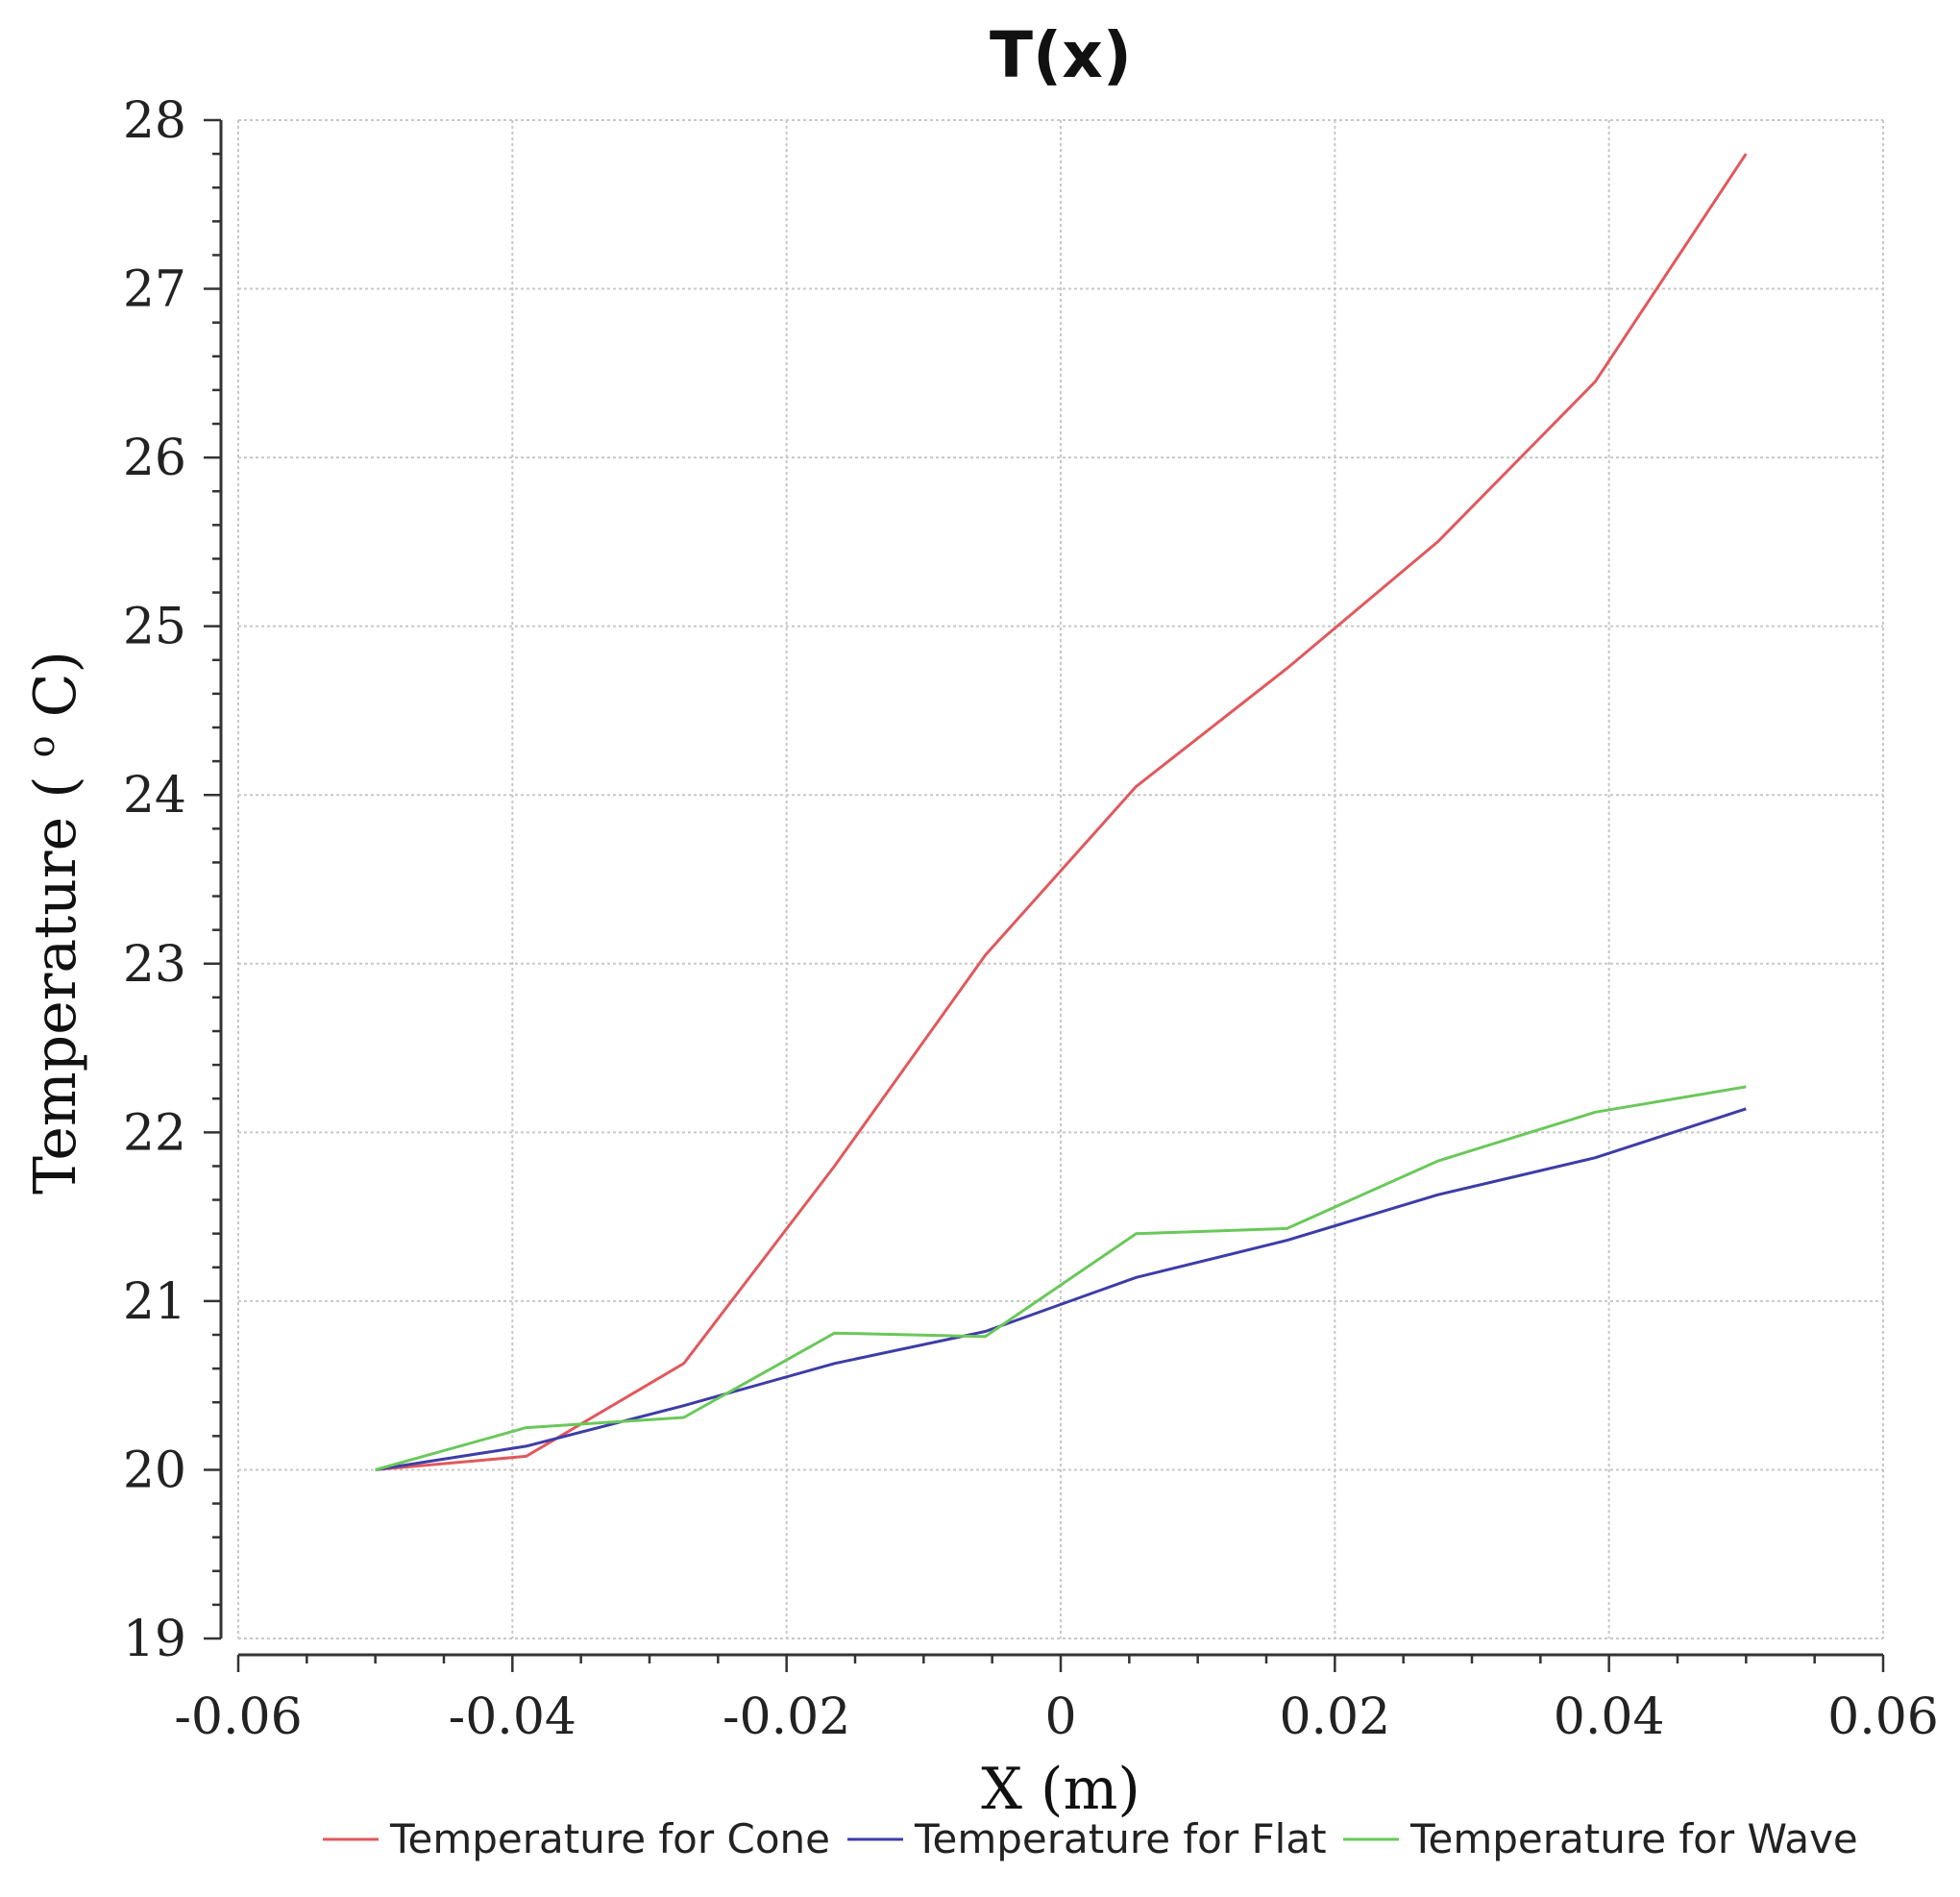 This screenshot has width=1960, height=1897. What do you see at coordinates (155, 627) in the screenshot?
I see `y-tick-label: 25` at bounding box center [155, 627].